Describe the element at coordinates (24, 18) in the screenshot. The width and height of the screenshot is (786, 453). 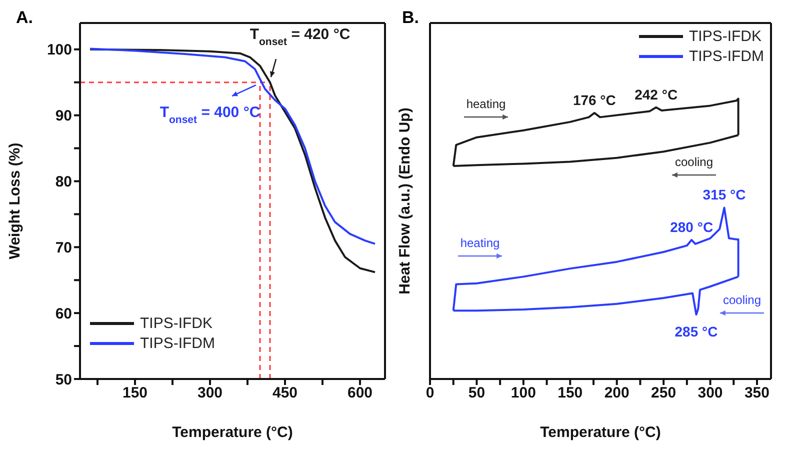
I see `chart-title: A.` at that location.